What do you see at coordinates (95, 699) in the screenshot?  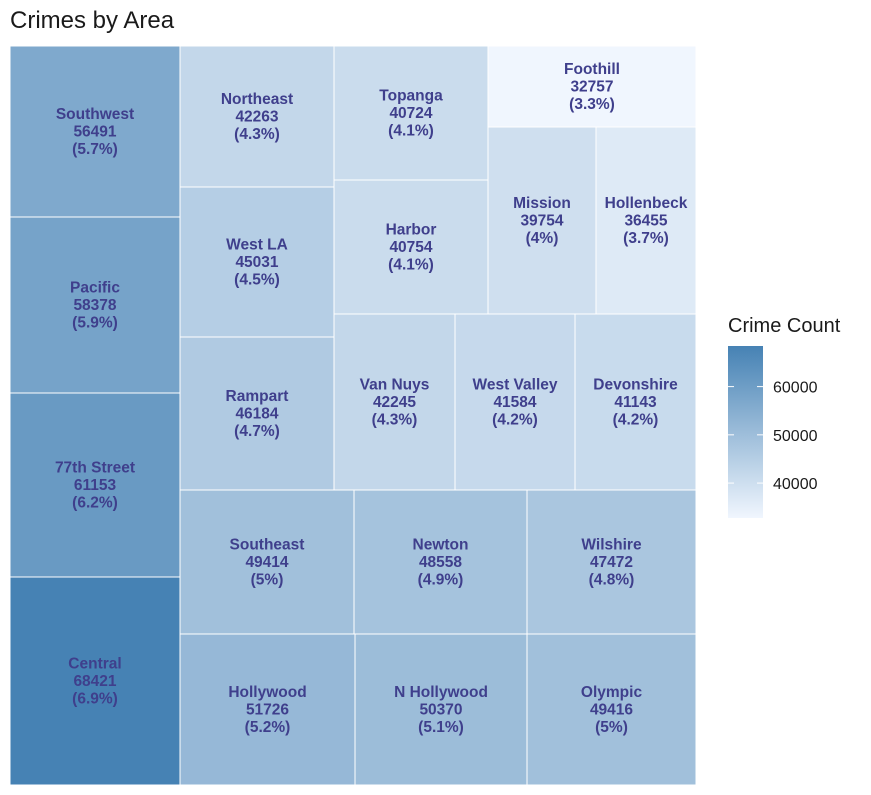 I see `tile-label-pct: (6.9%)` at bounding box center [95, 699].